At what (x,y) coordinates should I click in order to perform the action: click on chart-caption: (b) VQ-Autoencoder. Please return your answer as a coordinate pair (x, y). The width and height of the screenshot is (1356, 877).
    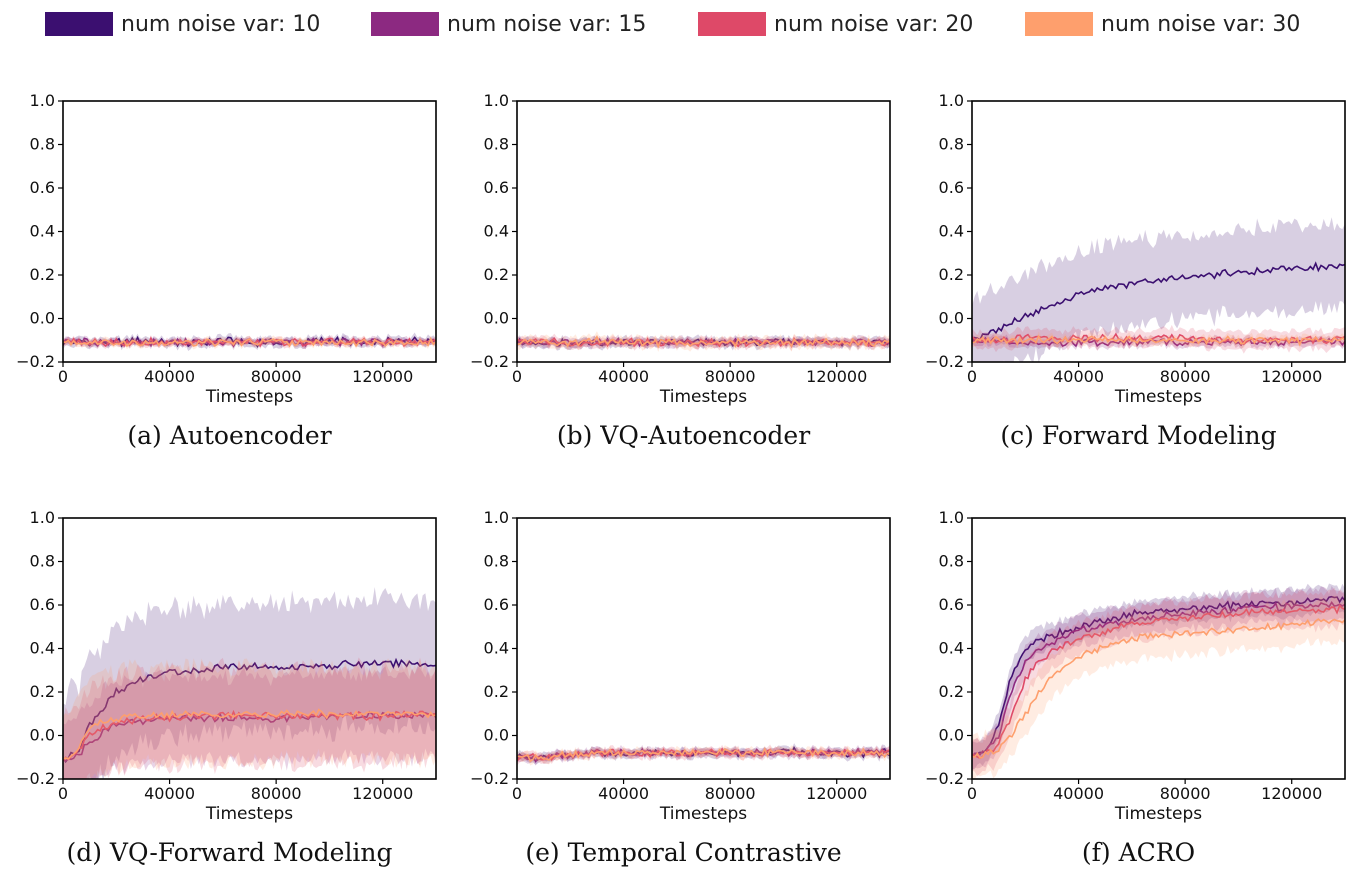
    Looking at the image, I should click on (683, 435).